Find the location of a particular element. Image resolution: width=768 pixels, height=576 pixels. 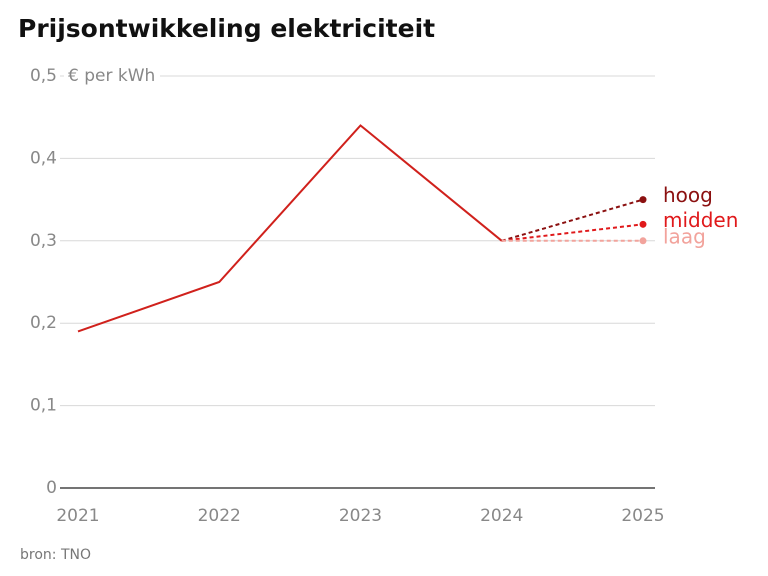

x-tick-label: 2025 is located at coordinates (642, 516).